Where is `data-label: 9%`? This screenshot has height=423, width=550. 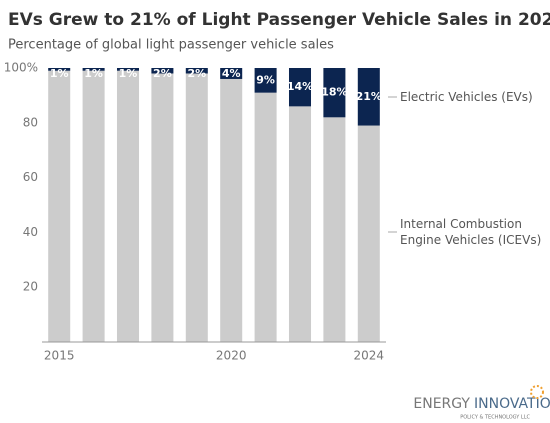
data-label: 9% is located at coordinates (265, 79).